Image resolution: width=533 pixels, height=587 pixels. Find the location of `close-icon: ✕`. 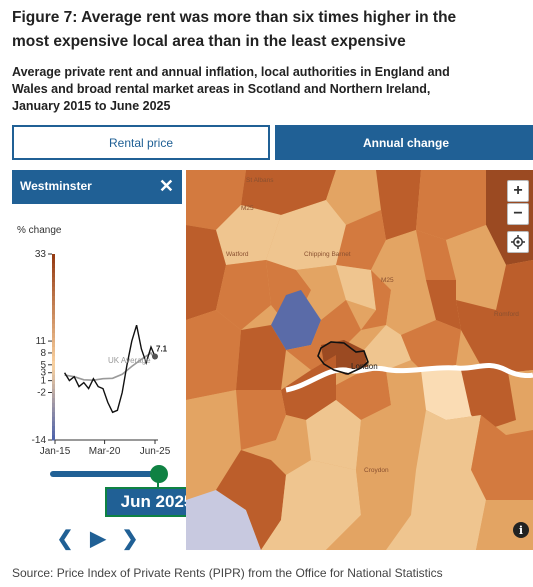

close-icon: ✕ is located at coordinates (166, 186).